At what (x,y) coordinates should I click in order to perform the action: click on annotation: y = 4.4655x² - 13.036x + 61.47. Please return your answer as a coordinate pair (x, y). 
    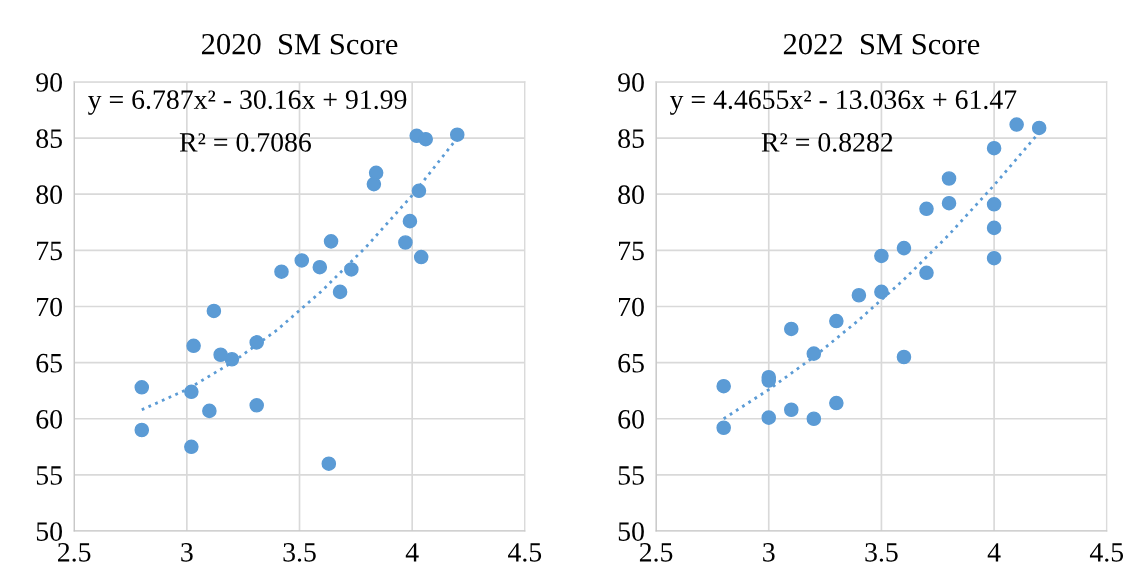
    Looking at the image, I should click on (843, 102).